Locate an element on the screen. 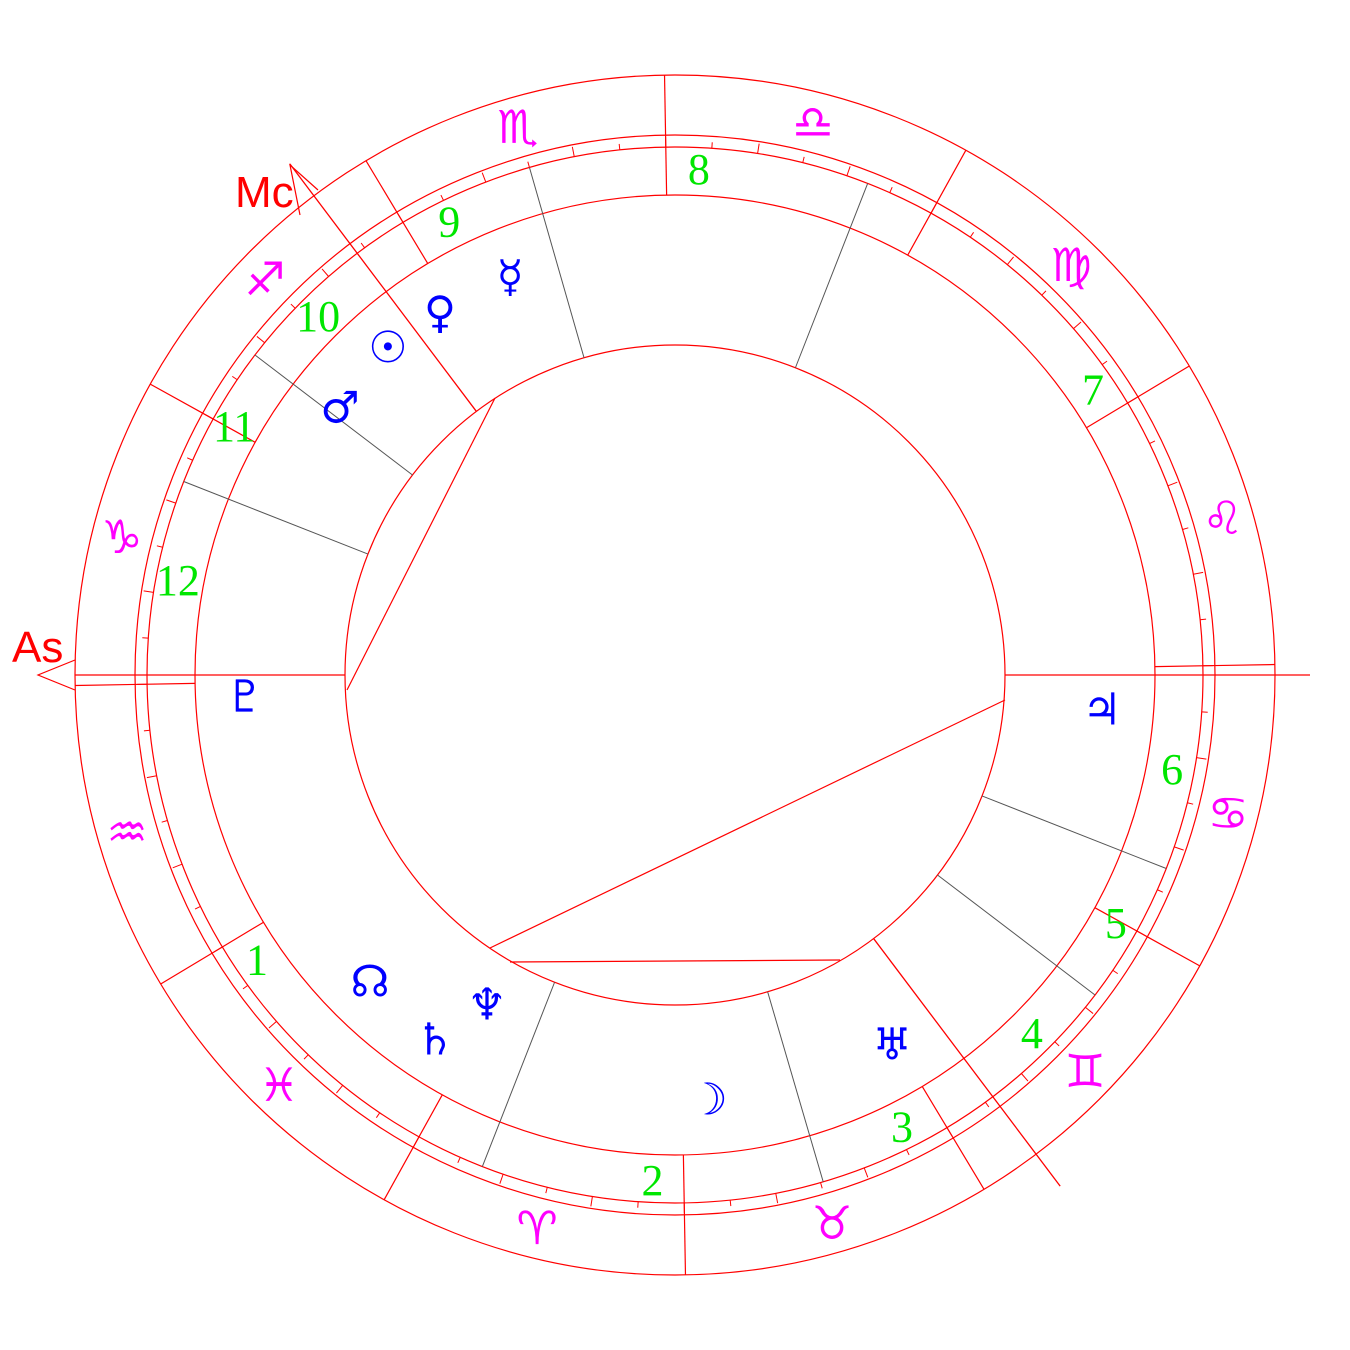 The width and height of the screenshot is (1350, 1350). house-number-11: 11 is located at coordinates (234, 426).